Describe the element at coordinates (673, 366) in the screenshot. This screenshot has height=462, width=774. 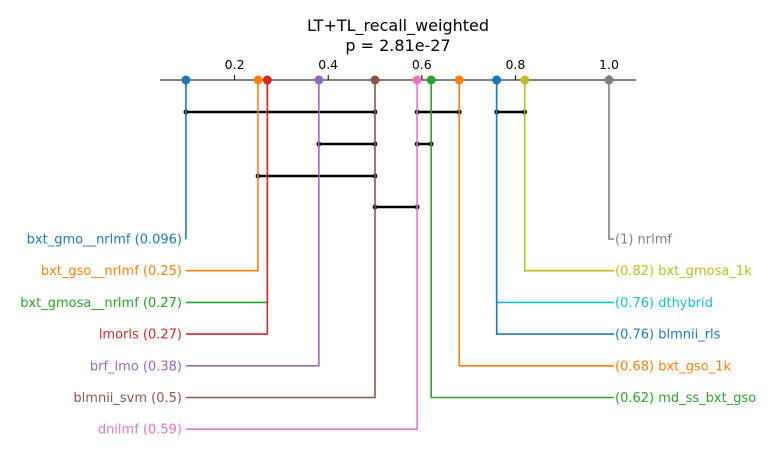
I see `method-label: (0.68) bxt_gso_1k` at that location.